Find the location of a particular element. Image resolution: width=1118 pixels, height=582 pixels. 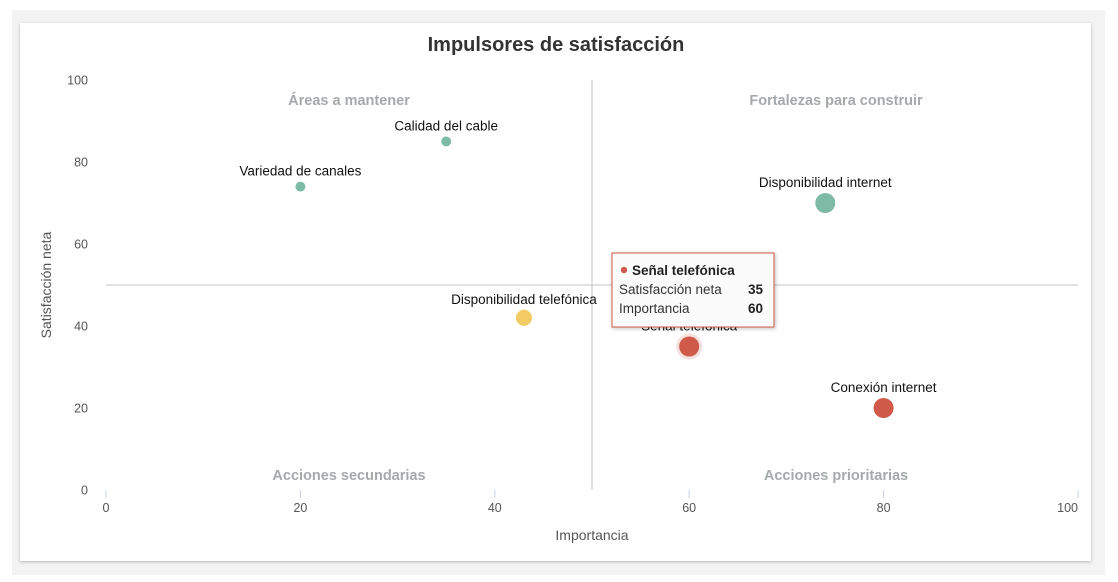

y-axis-title: Satisfacción neta is located at coordinates (46, 284).